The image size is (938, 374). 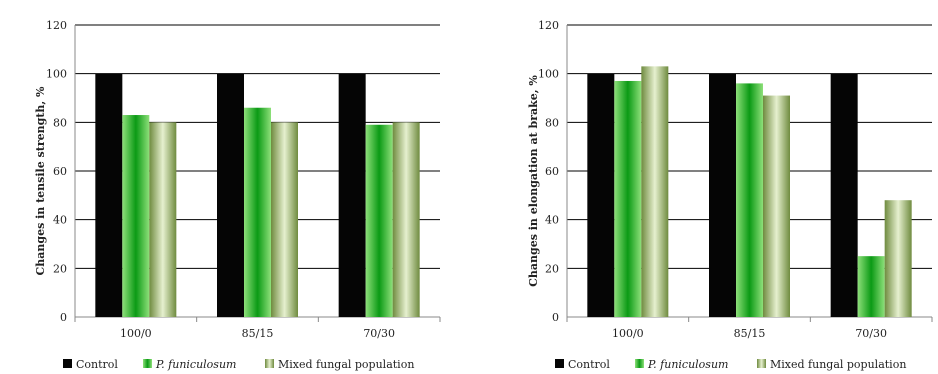 What do you see at coordinates (40, 181) in the screenshot?
I see `y-axis-title: Changes in tensile strength, %` at bounding box center [40, 181].